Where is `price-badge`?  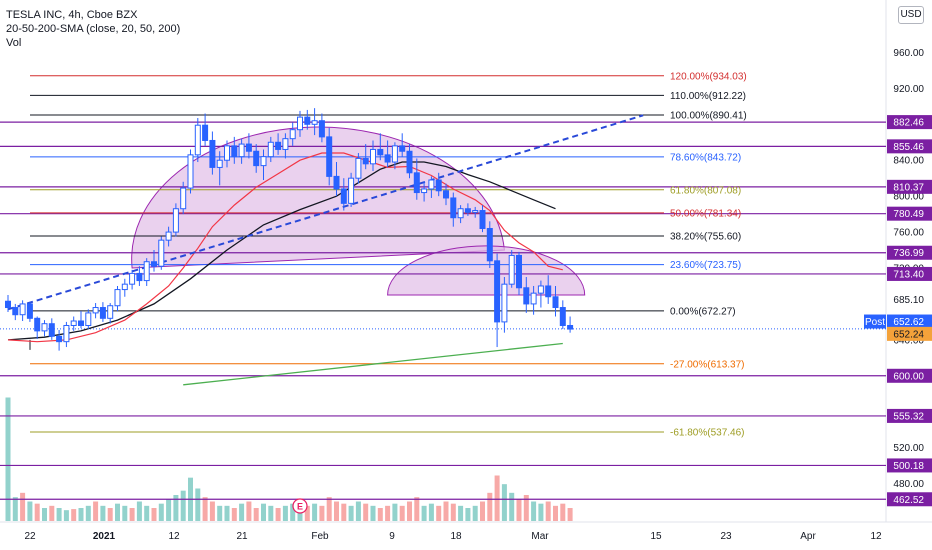
price-badge is located at coordinates (909, 321).